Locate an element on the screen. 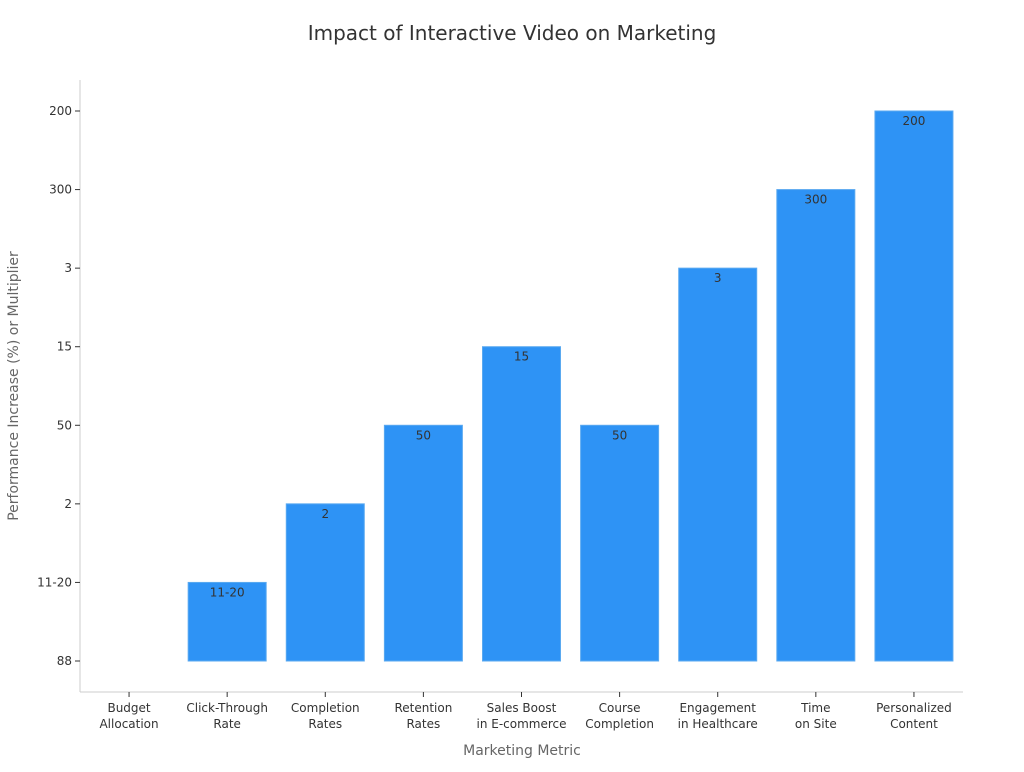  x-tick-label-line: Personalized is located at coordinates (914, 708).